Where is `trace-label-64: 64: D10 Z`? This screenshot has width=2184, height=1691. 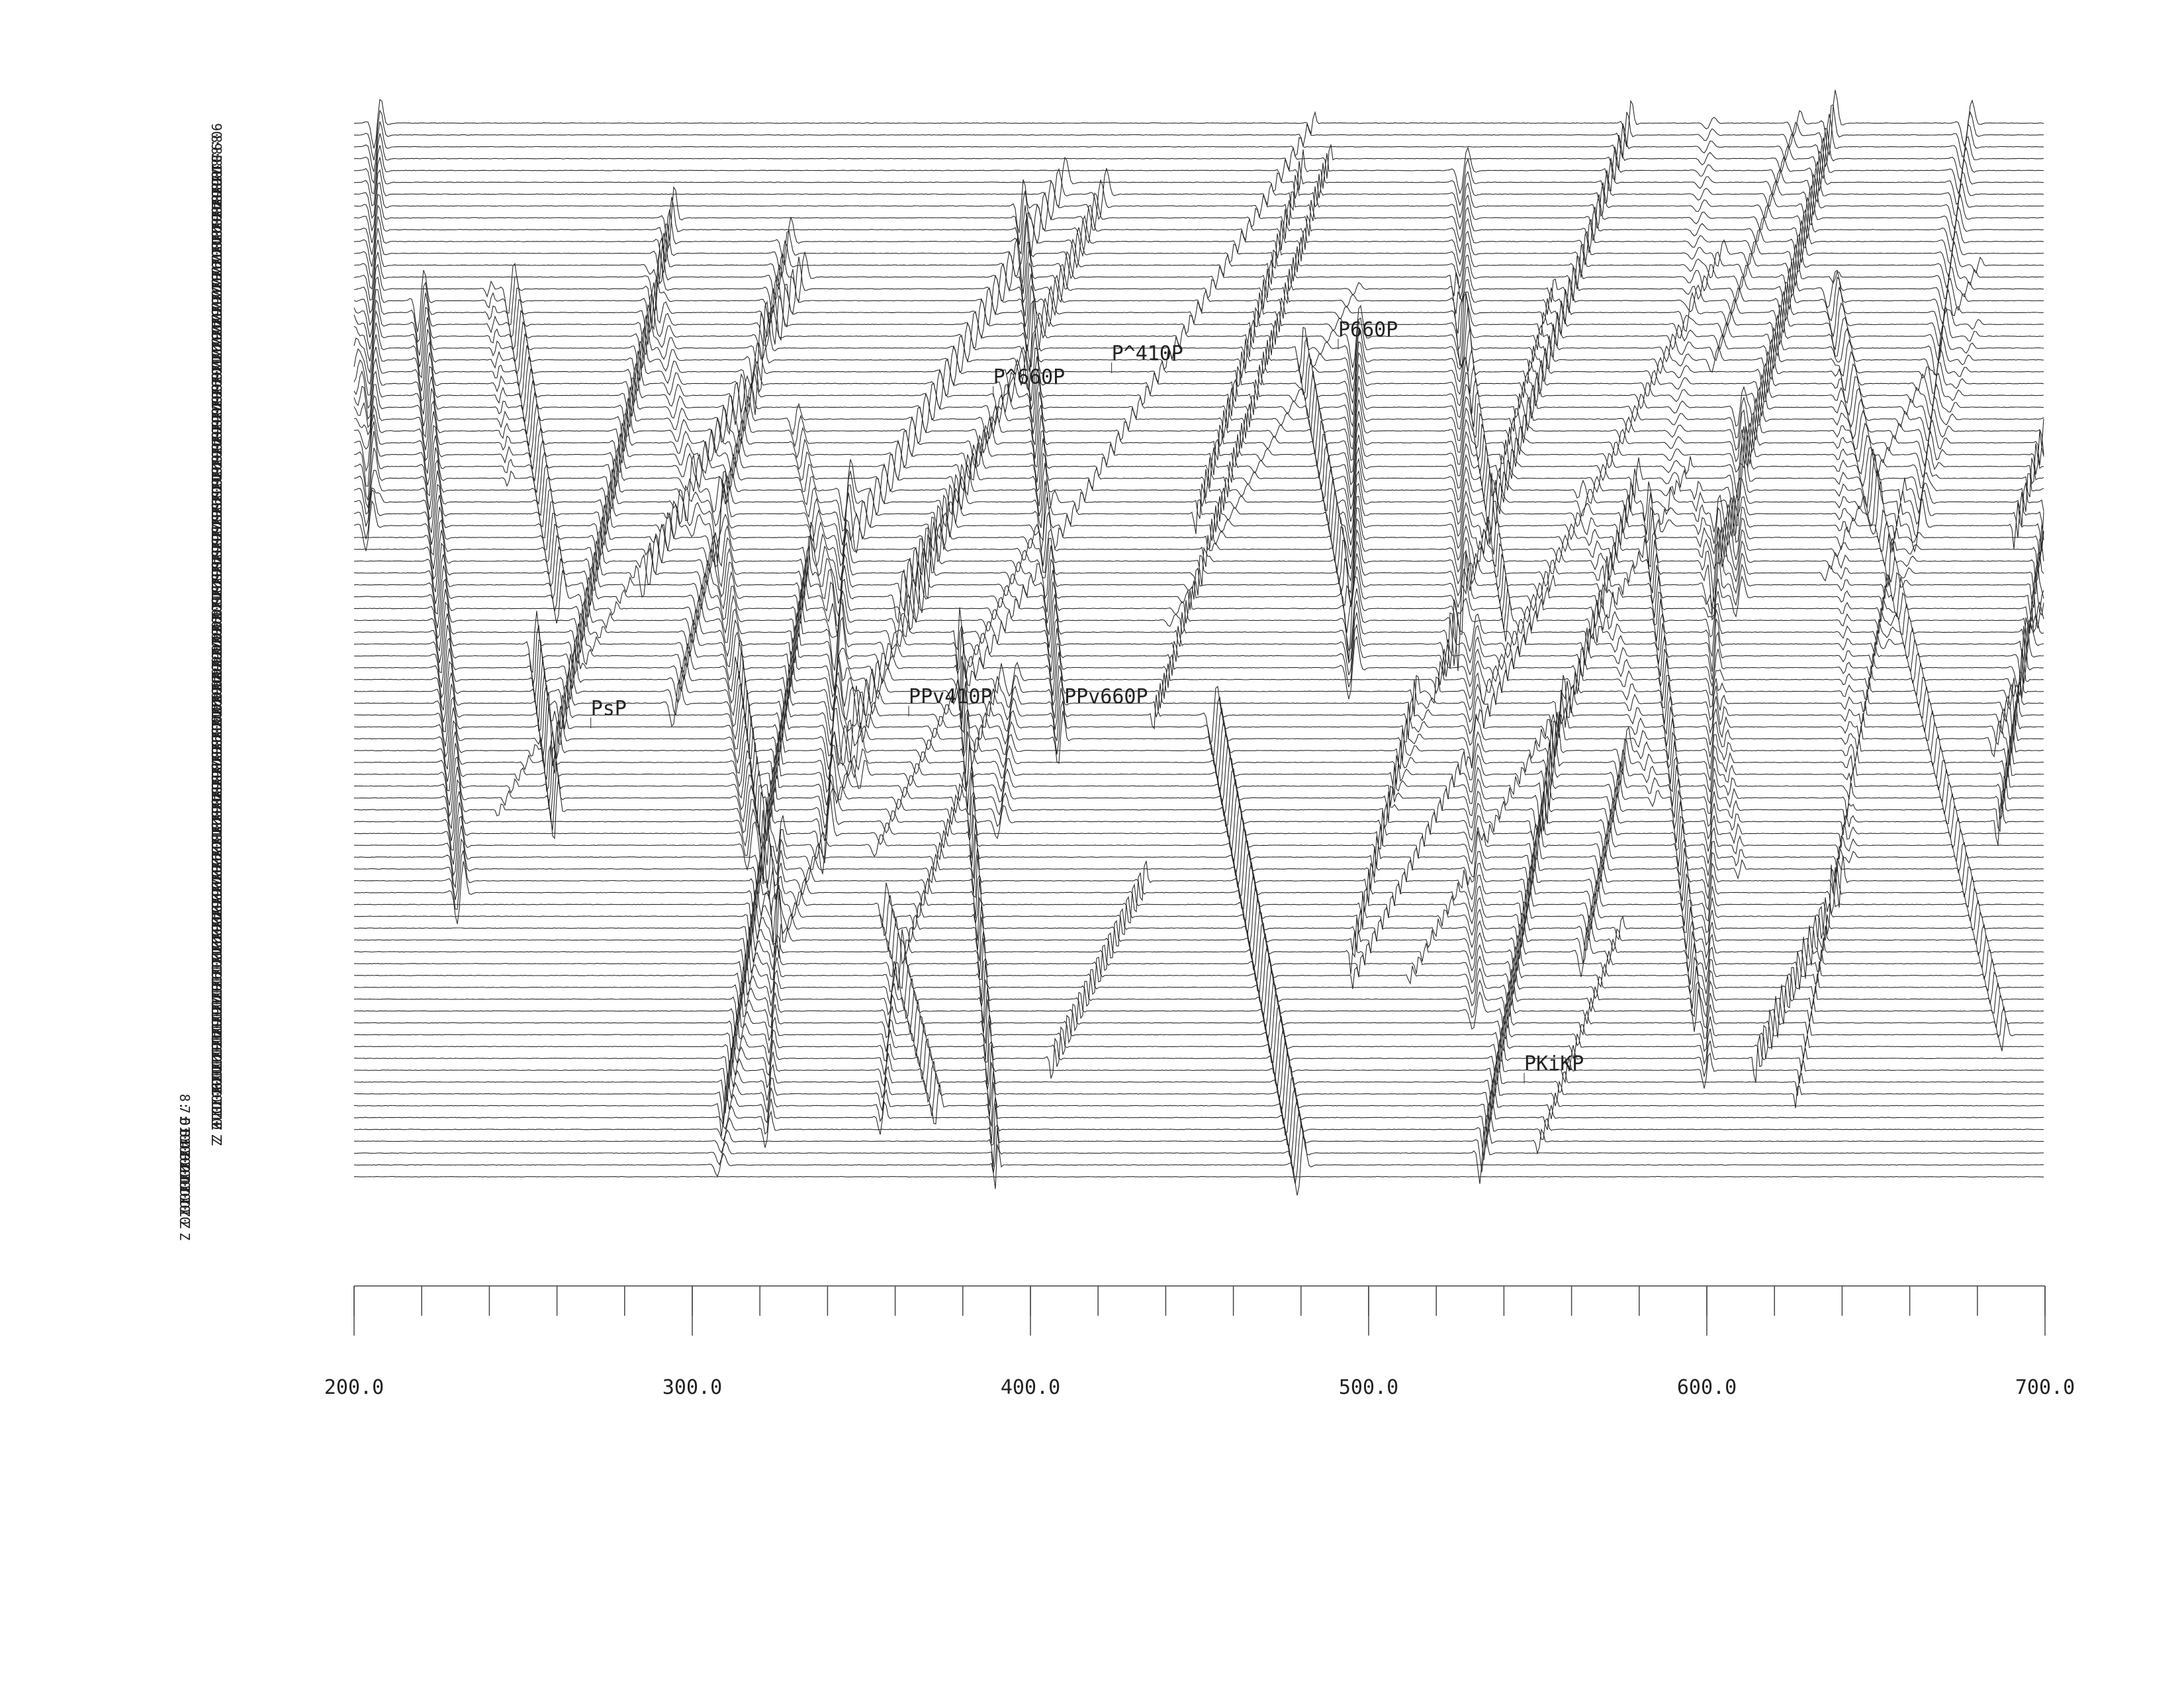 trace-label-64: 64: D10 Z is located at coordinates (216, 467).